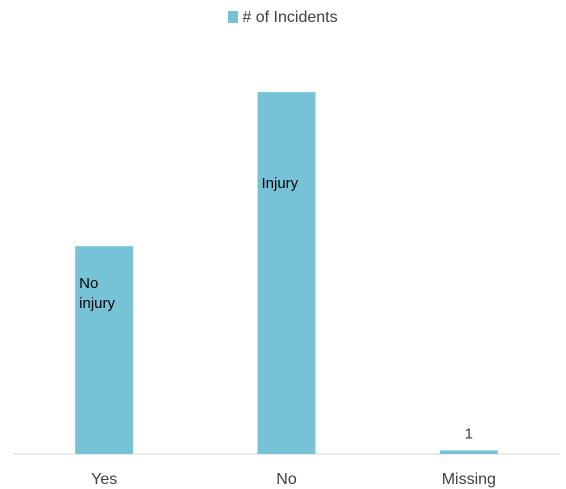 The width and height of the screenshot is (566, 489). I want to click on data-label: Injury, so click(280, 183).